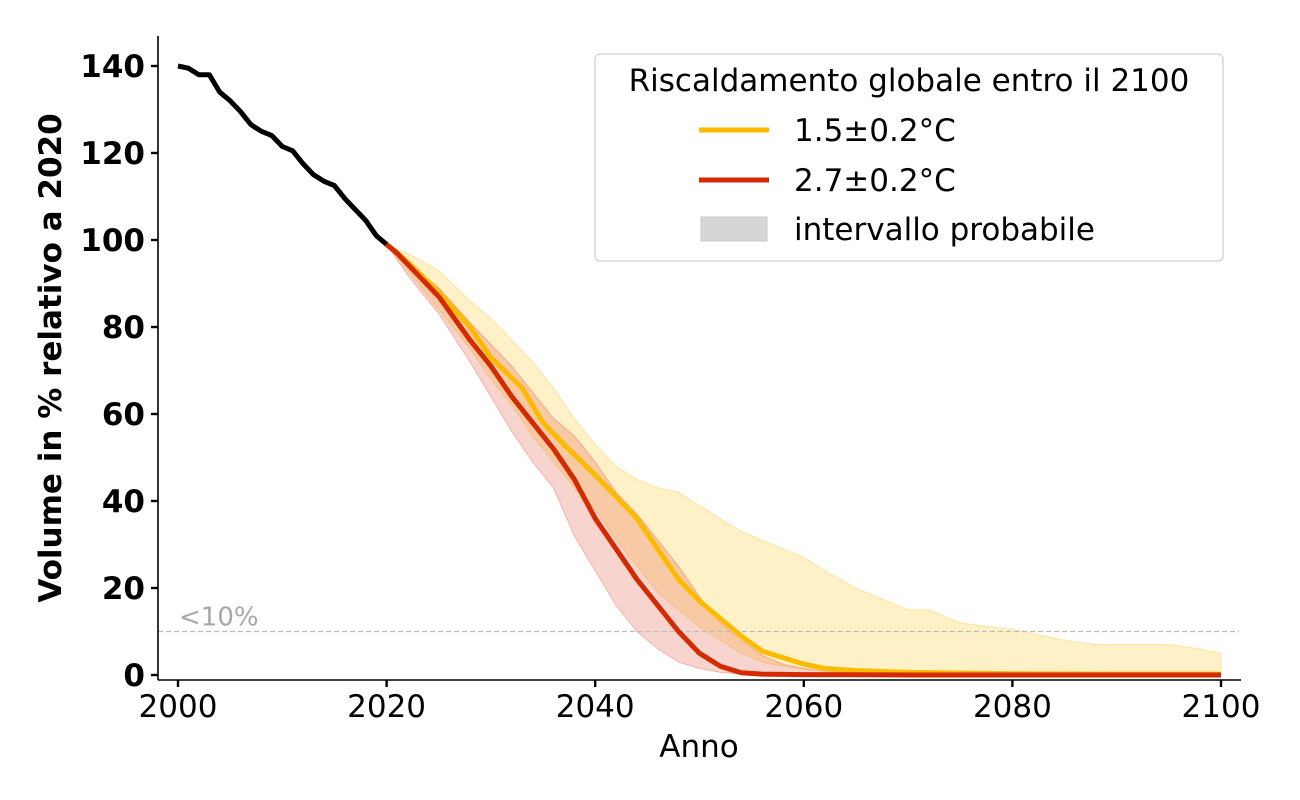  Describe the element at coordinates (700, 702) in the screenshot. I see `x-ticks: 2000 2020 2040 2060 2080 2100` at that location.